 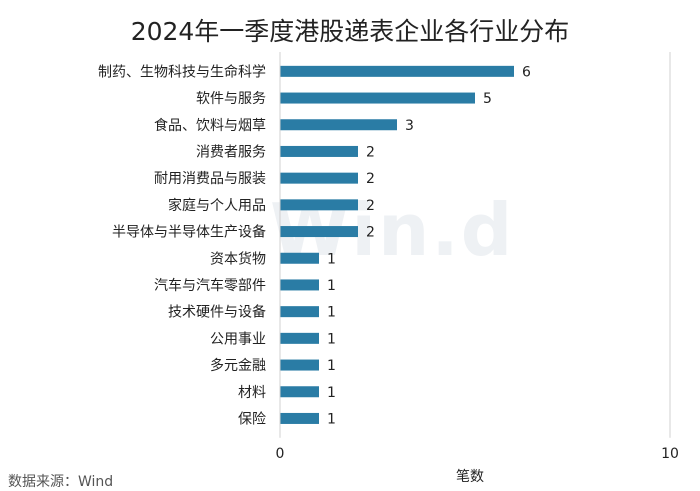 I want to click on data-label: 5, so click(x=487, y=99).